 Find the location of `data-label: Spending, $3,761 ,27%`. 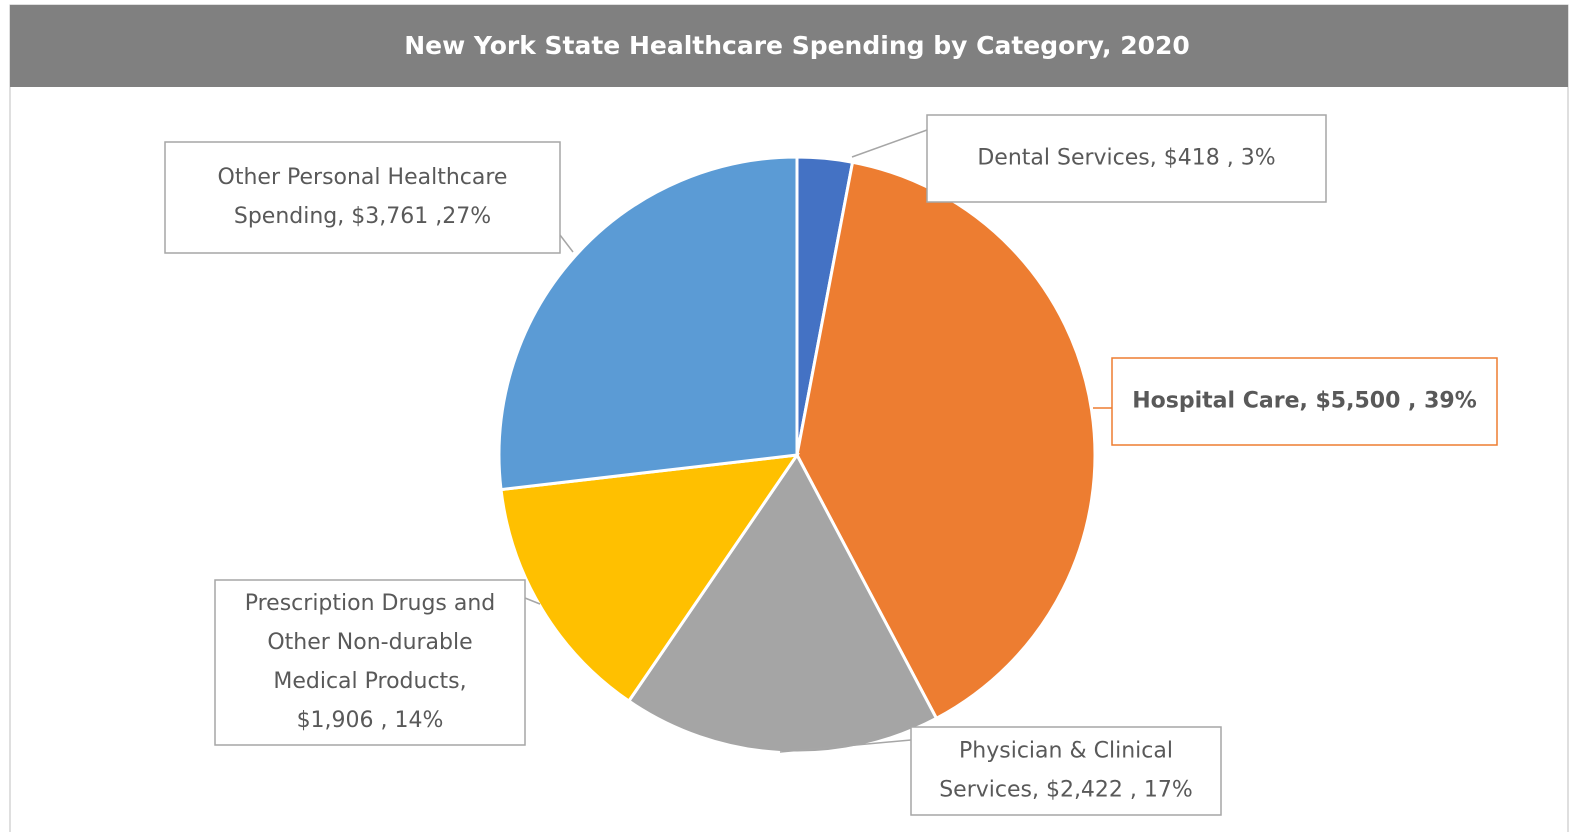

data-label: Spending, $3,761 ,27% is located at coordinates (362, 216).